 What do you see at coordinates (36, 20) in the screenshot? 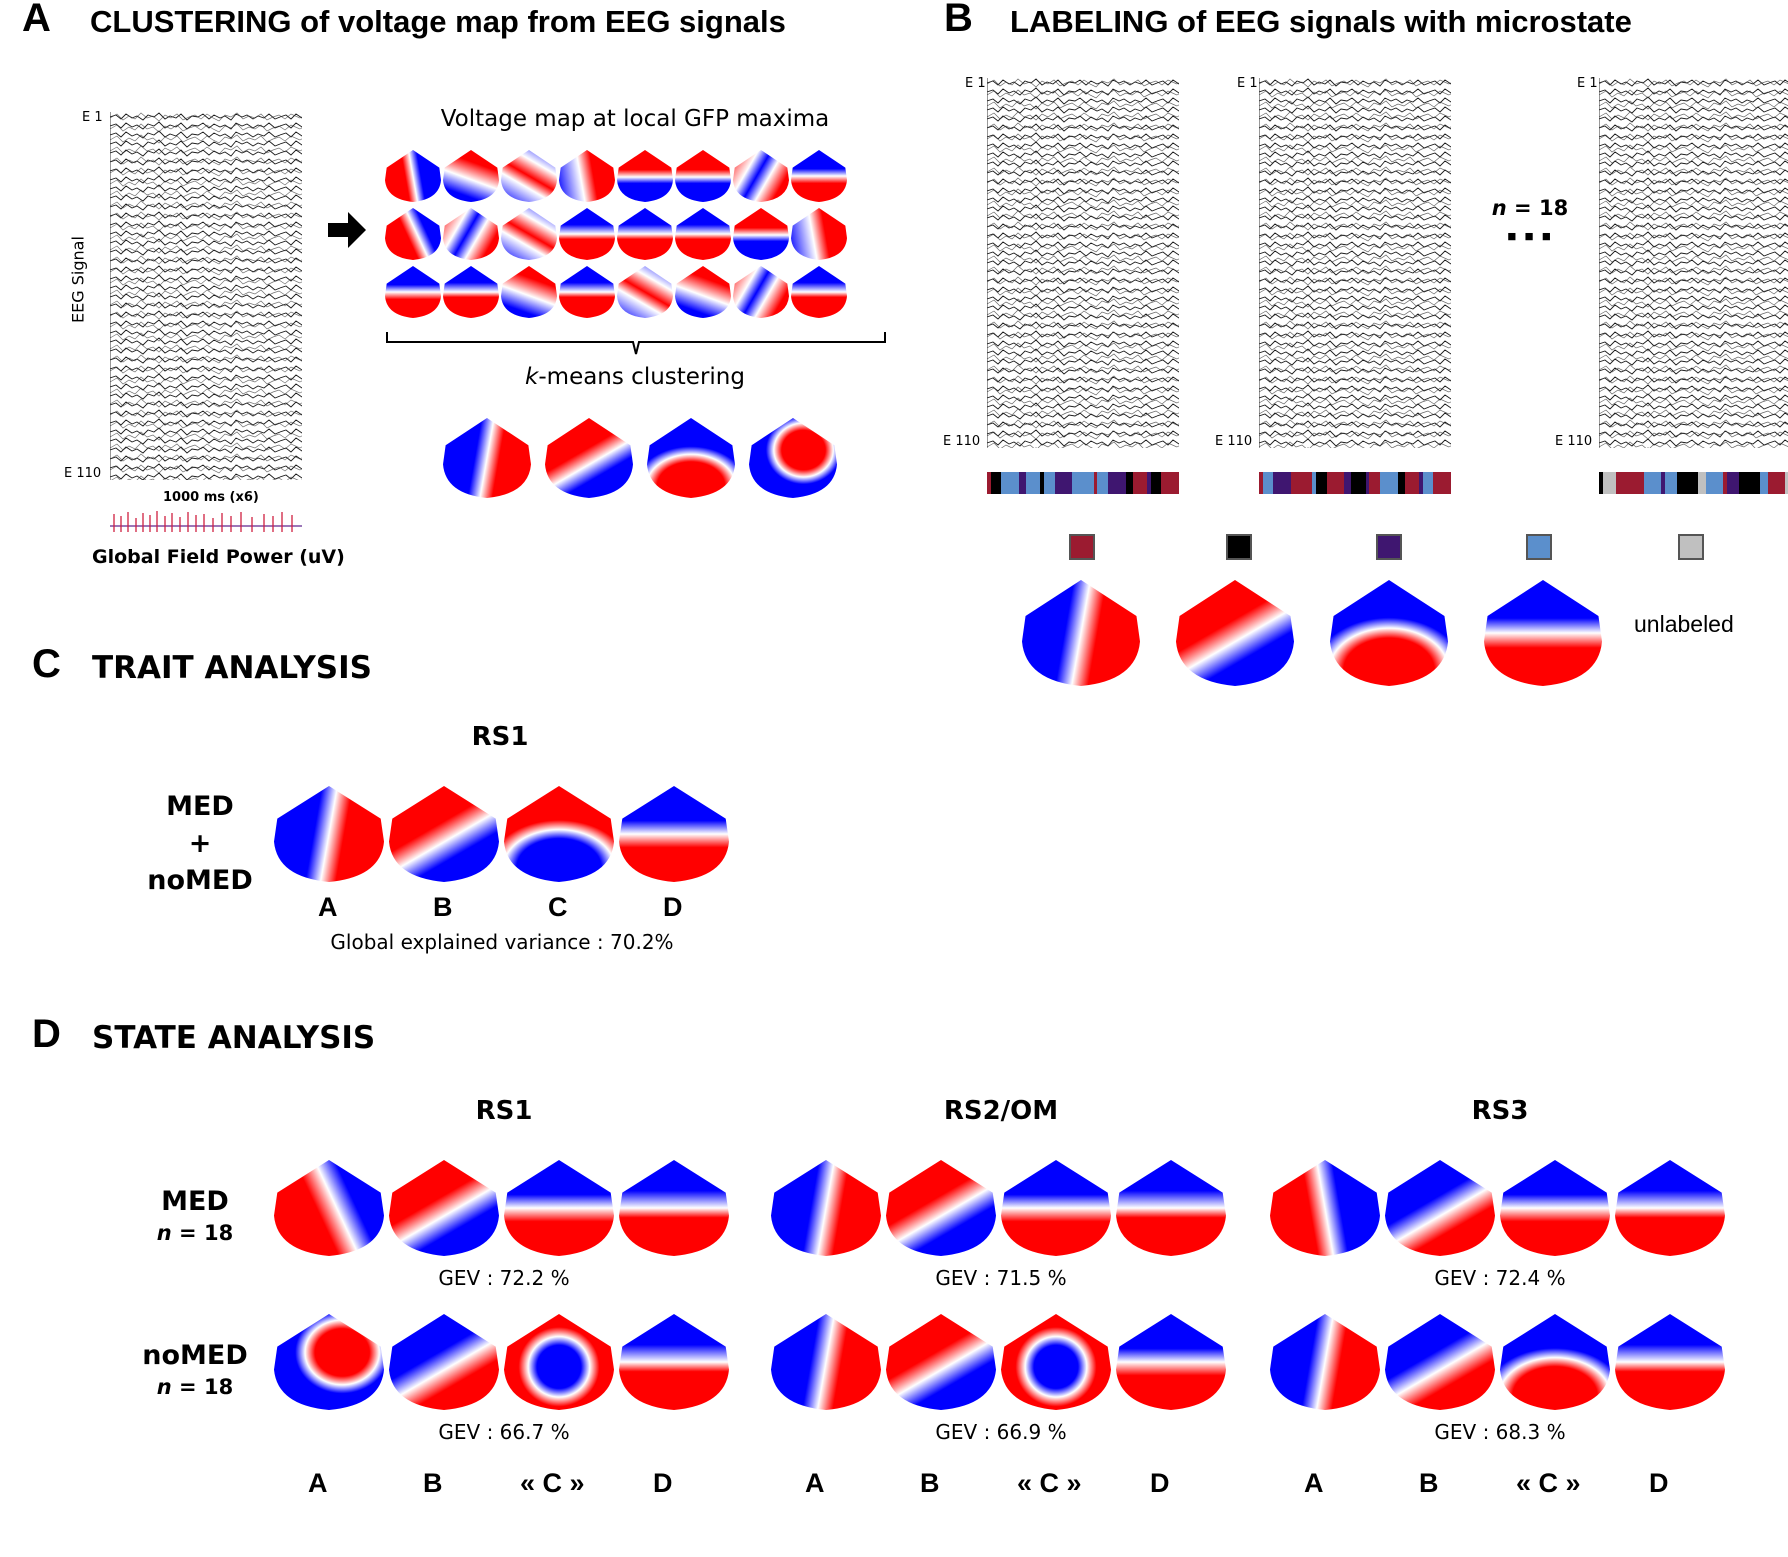
I see `panel-a-letter: A` at bounding box center [36, 20].